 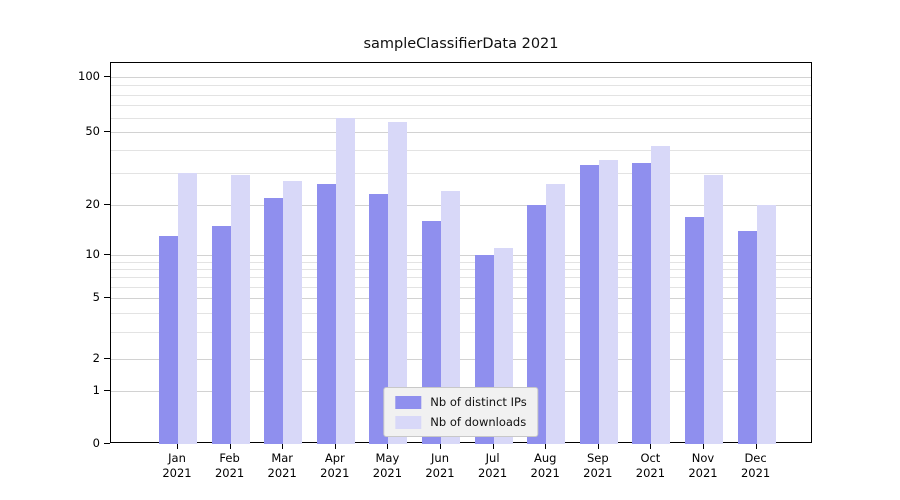 What do you see at coordinates (282, 465) in the screenshot?
I see `x-tick-label-mar: Mar 2021` at bounding box center [282, 465].